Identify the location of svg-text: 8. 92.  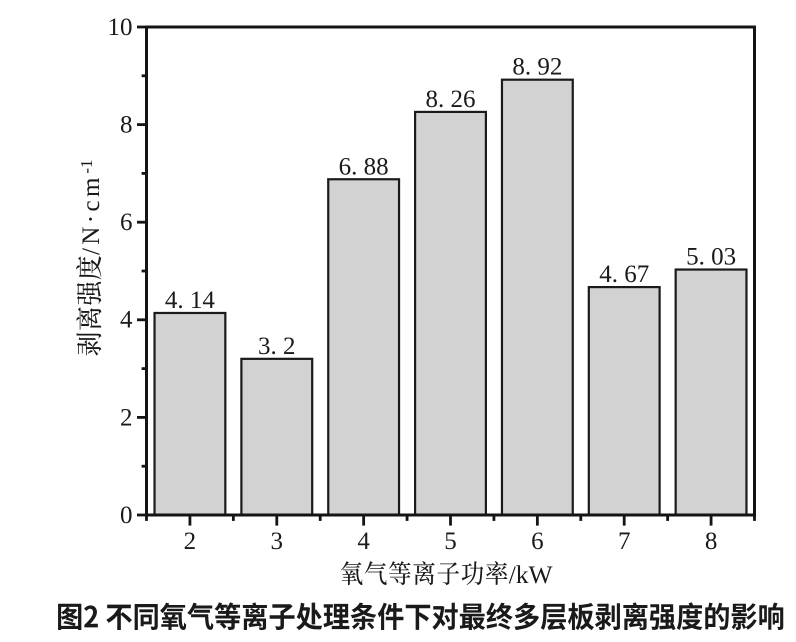
(537, 67).